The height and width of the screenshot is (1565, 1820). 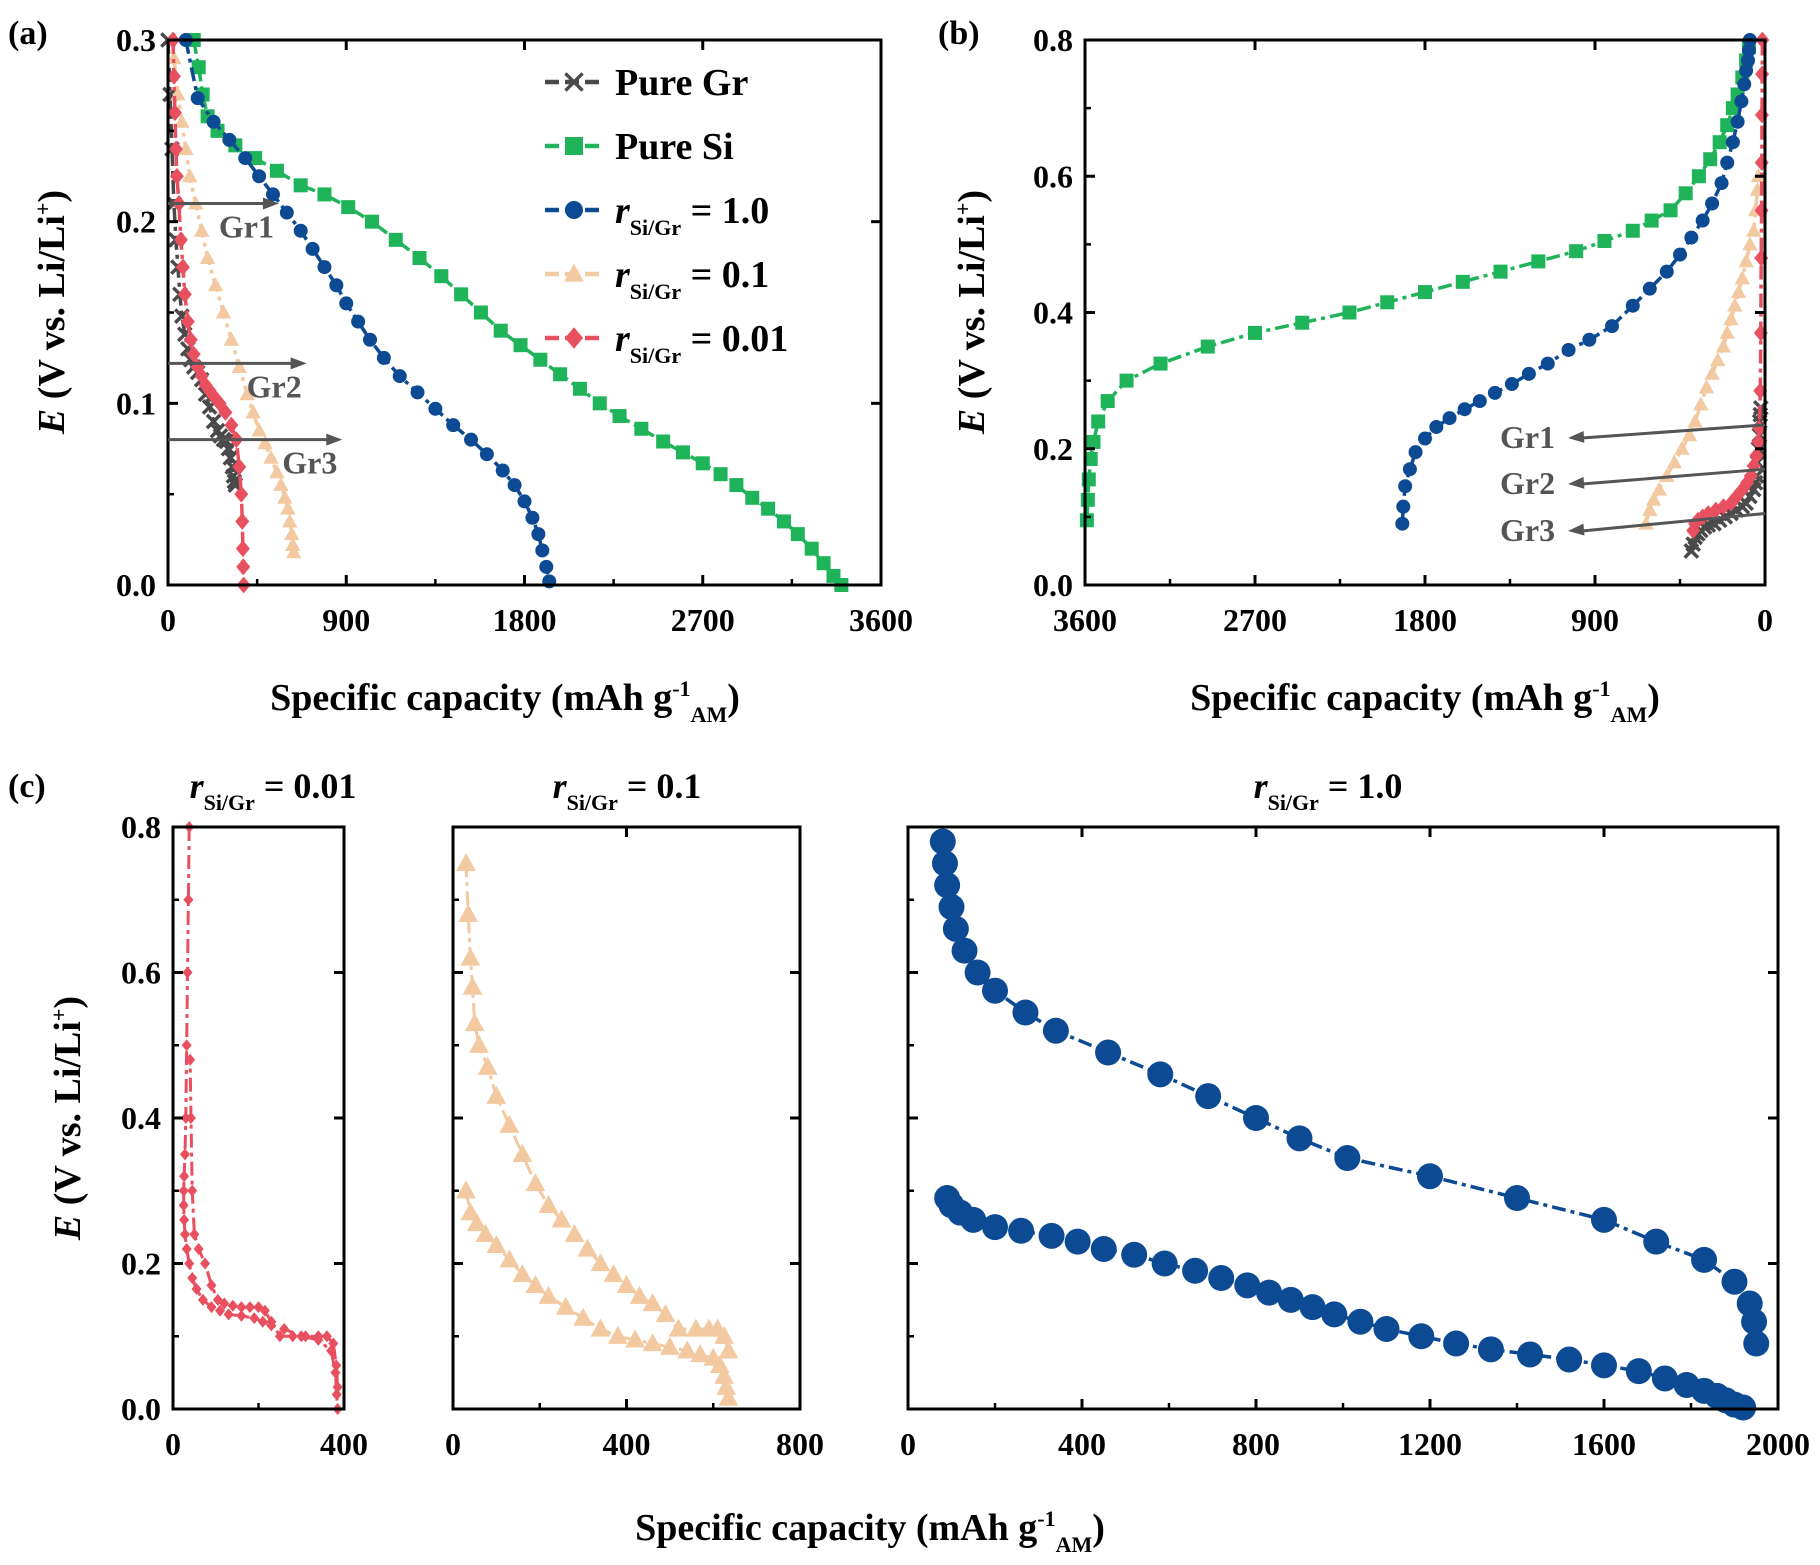 What do you see at coordinates (1604, 1444) in the screenshot?
I see `x-tick-label: 1600` at bounding box center [1604, 1444].